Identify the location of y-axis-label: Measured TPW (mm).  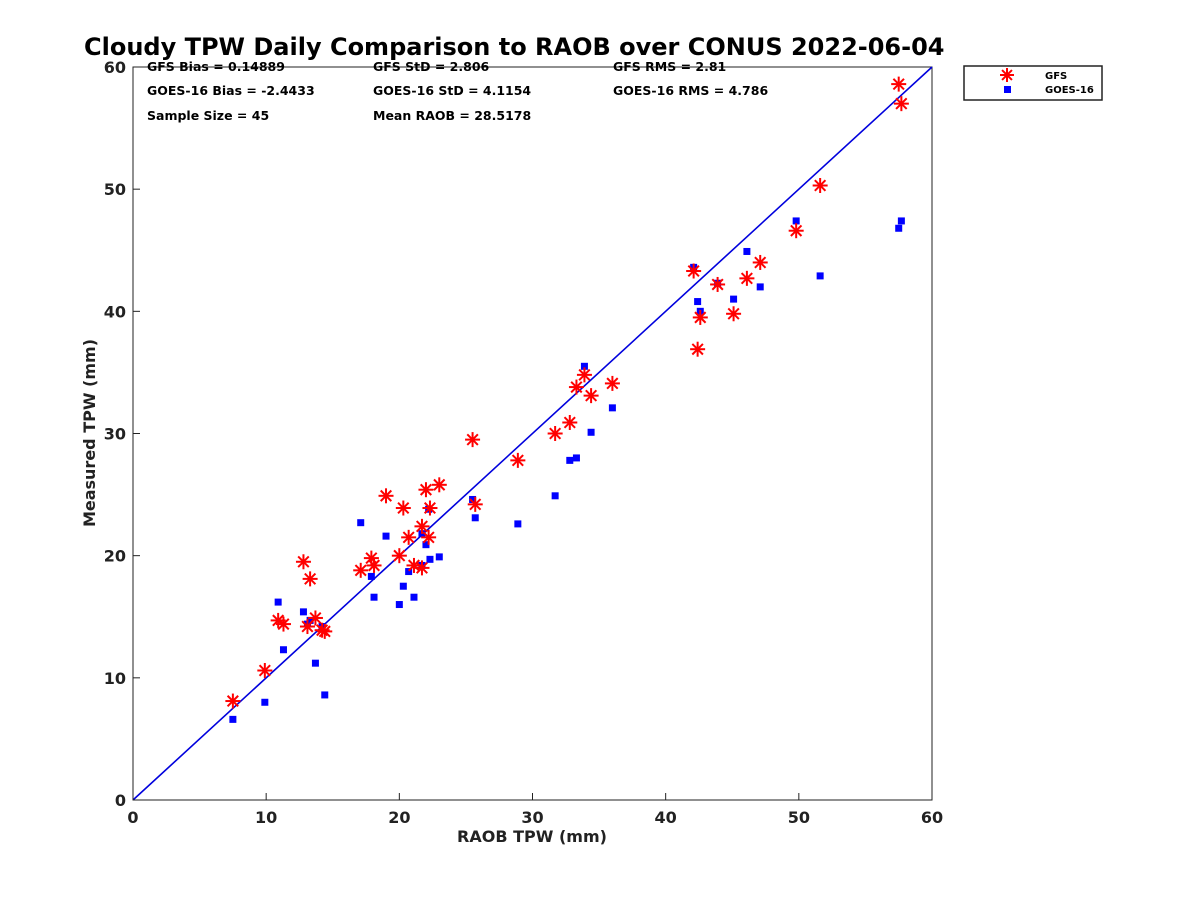
(89, 433).